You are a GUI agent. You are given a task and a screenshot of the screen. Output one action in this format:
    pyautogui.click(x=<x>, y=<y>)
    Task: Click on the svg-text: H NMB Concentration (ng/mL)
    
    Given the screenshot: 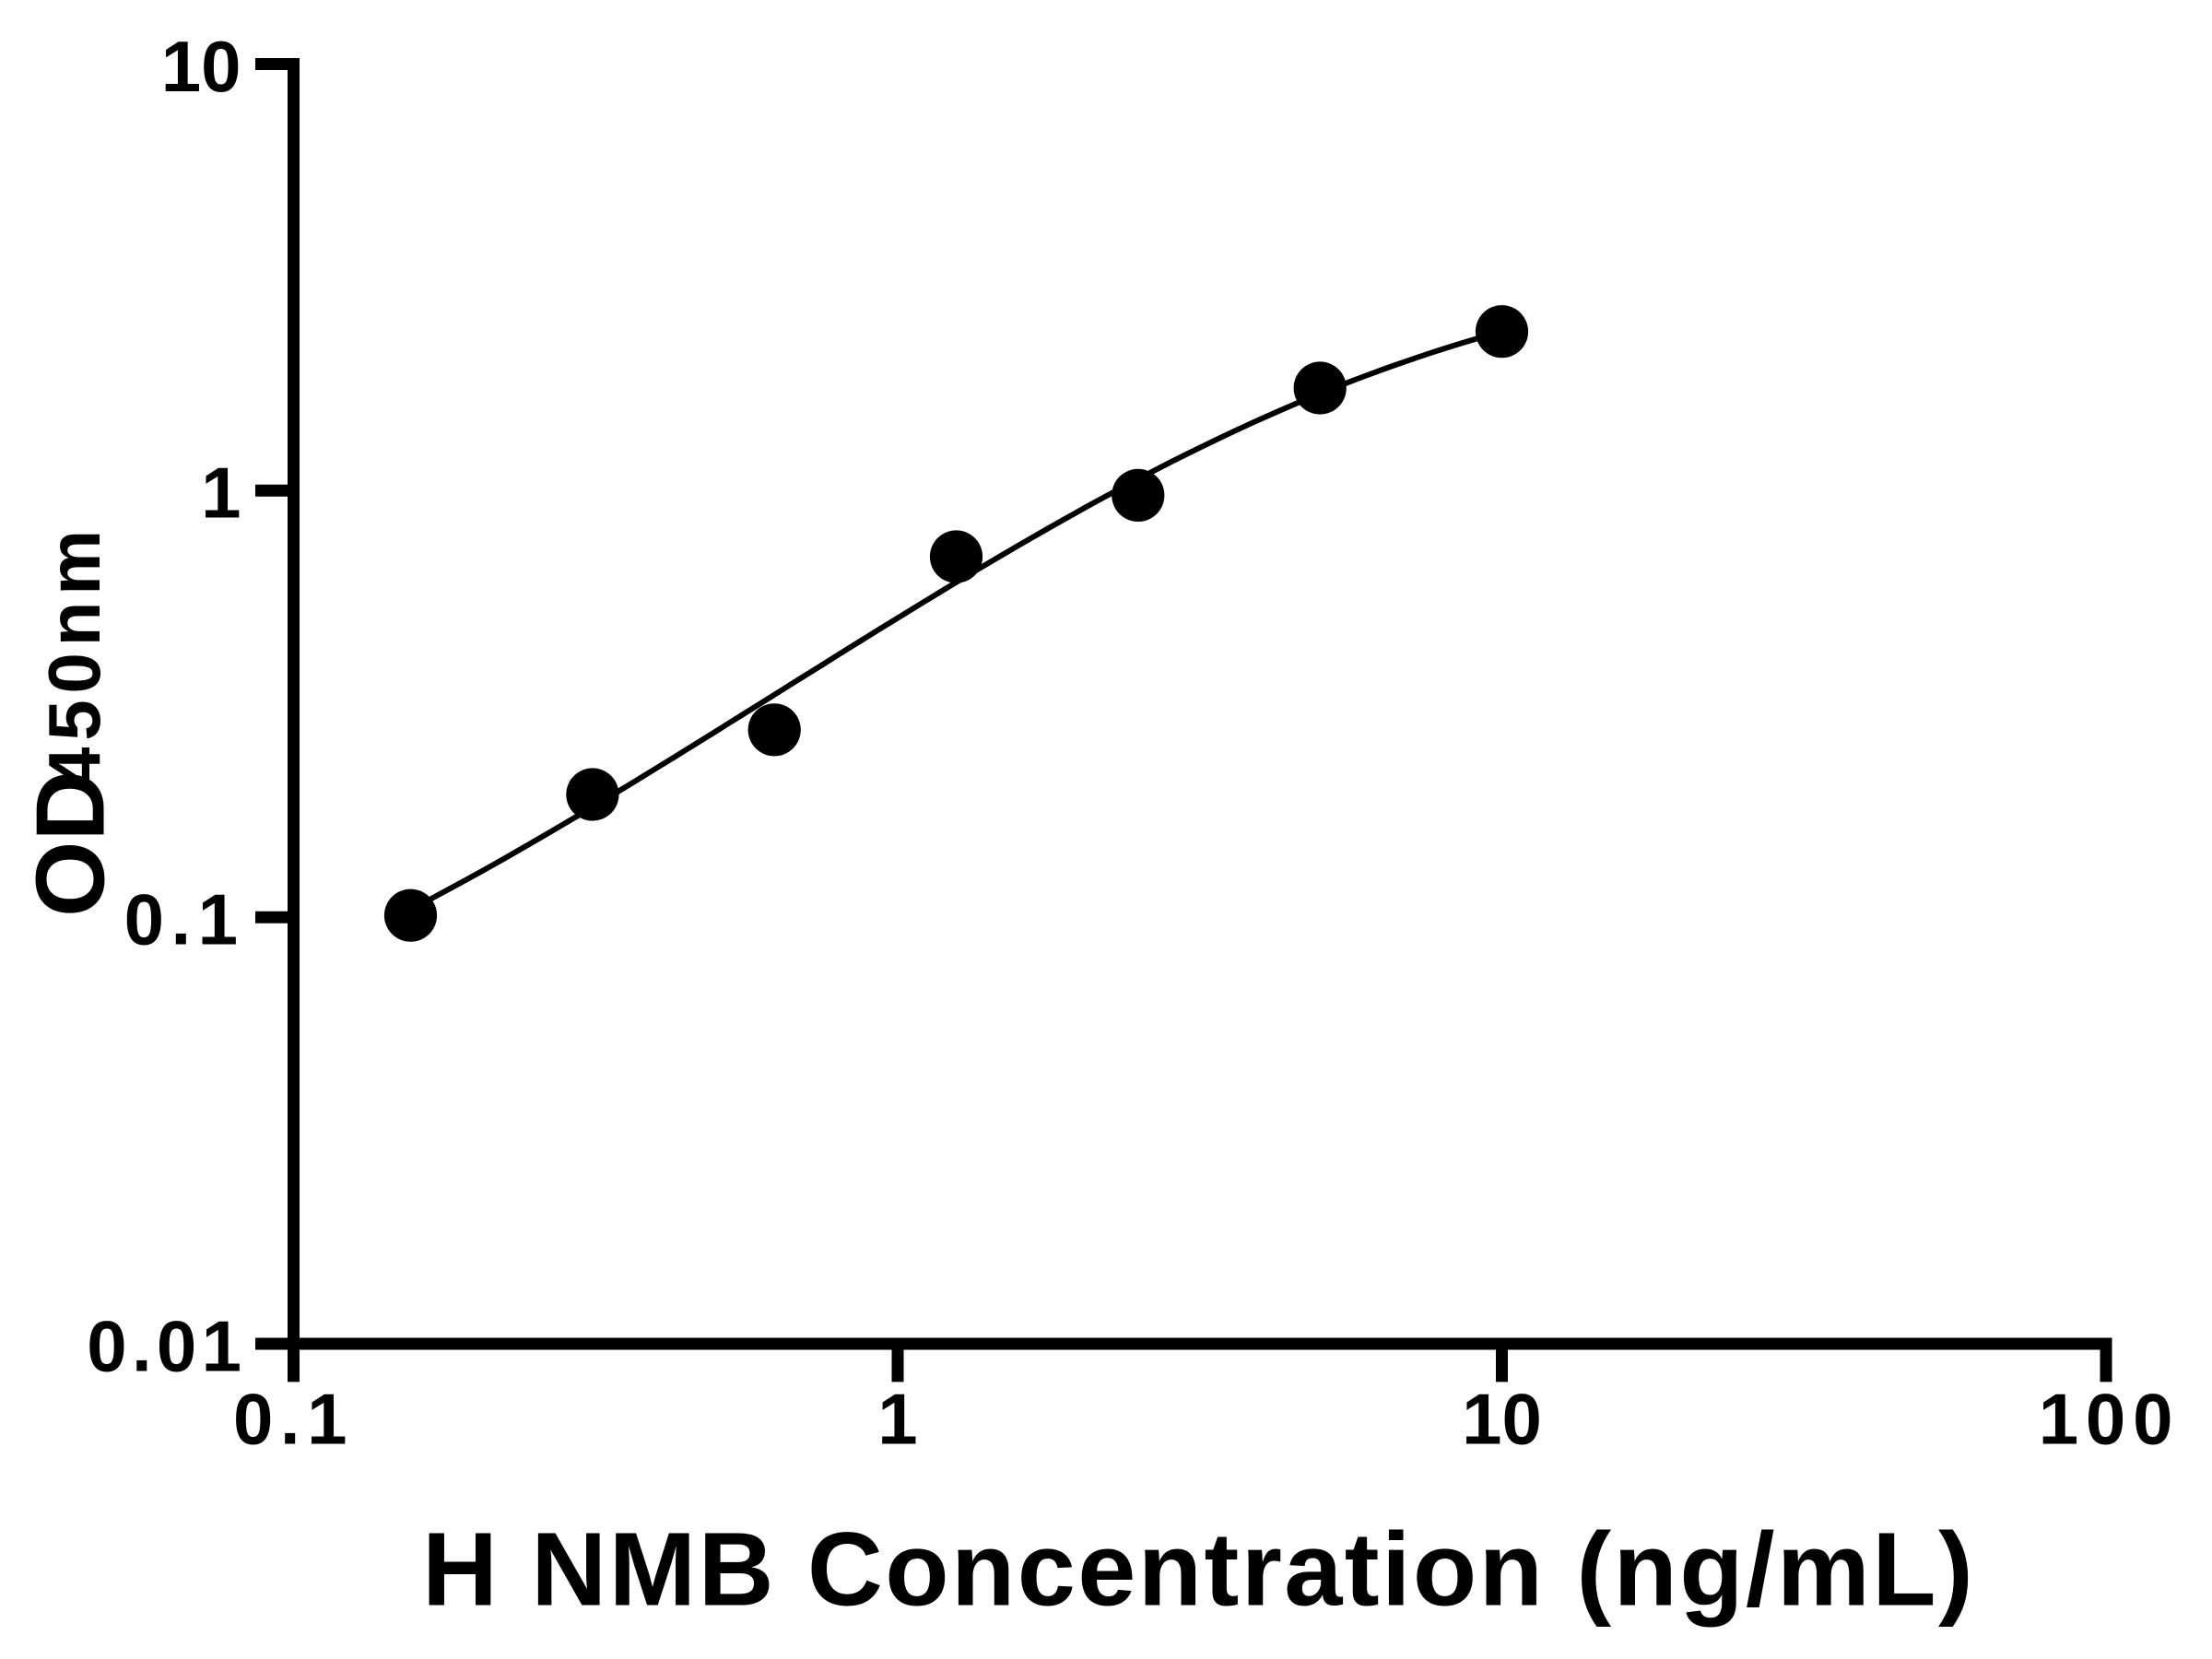 What is the action you would take?
    pyautogui.click(x=1198, y=1570)
    